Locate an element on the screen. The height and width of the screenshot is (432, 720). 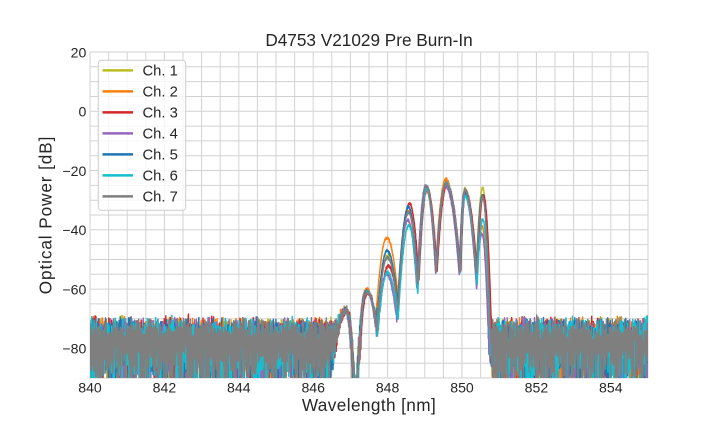
svg-text: 20 is located at coordinates (79, 52).